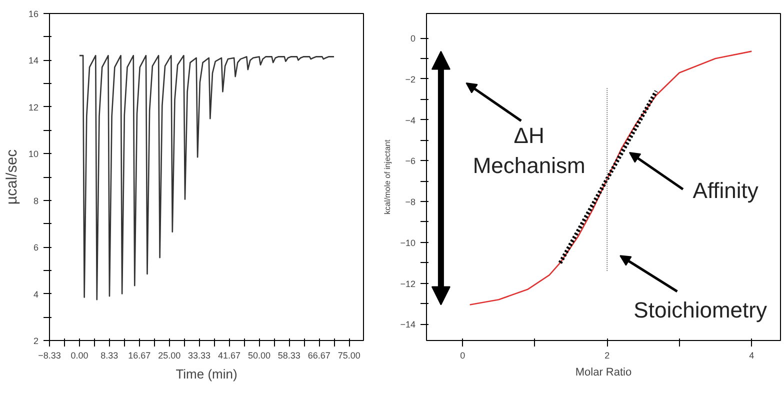 The width and height of the screenshot is (784, 412). What do you see at coordinates (349, 355) in the screenshot?
I see `x-tick-label: 75.00` at bounding box center [349, 355].